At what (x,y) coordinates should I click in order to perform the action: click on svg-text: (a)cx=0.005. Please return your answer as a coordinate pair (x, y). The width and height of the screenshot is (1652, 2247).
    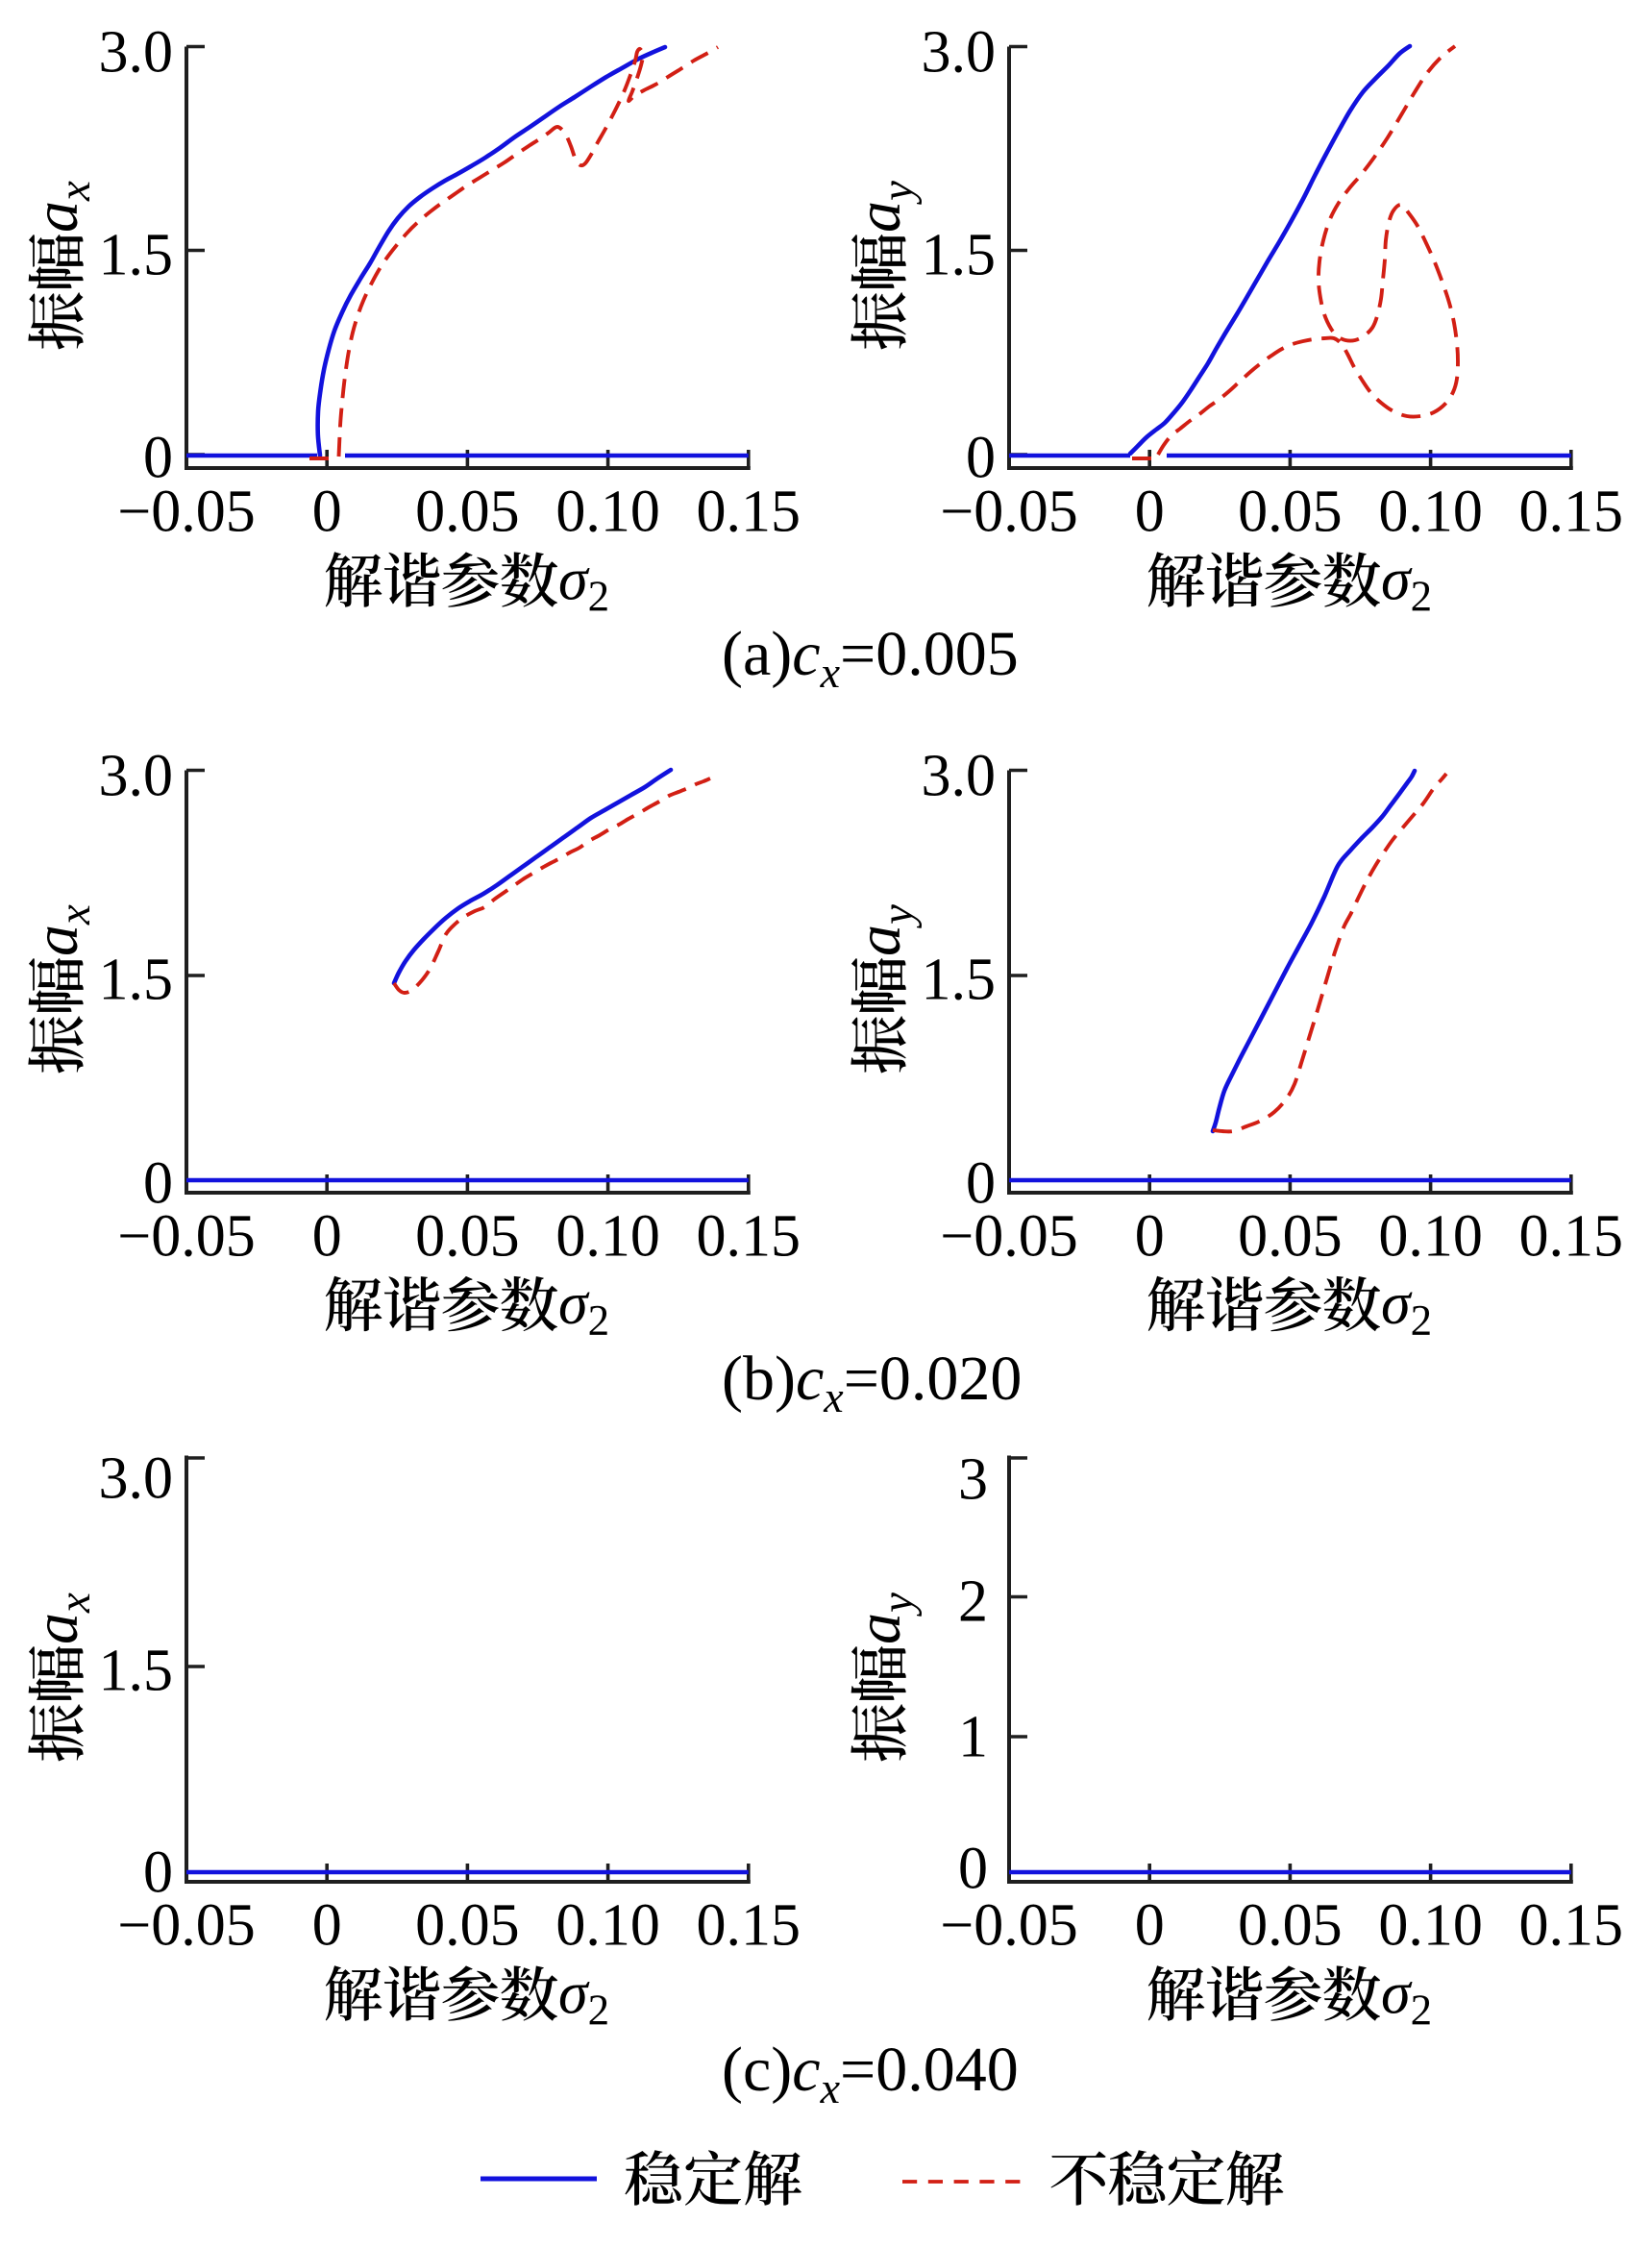
    Looking at the image, I should click on (870, 658).